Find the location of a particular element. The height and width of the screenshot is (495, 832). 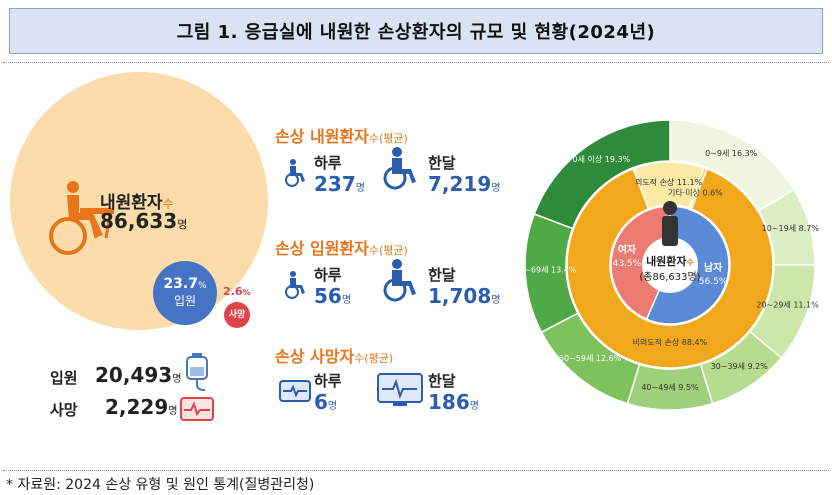

center-label: 내원환자수 is located at coordinates (670, 261).